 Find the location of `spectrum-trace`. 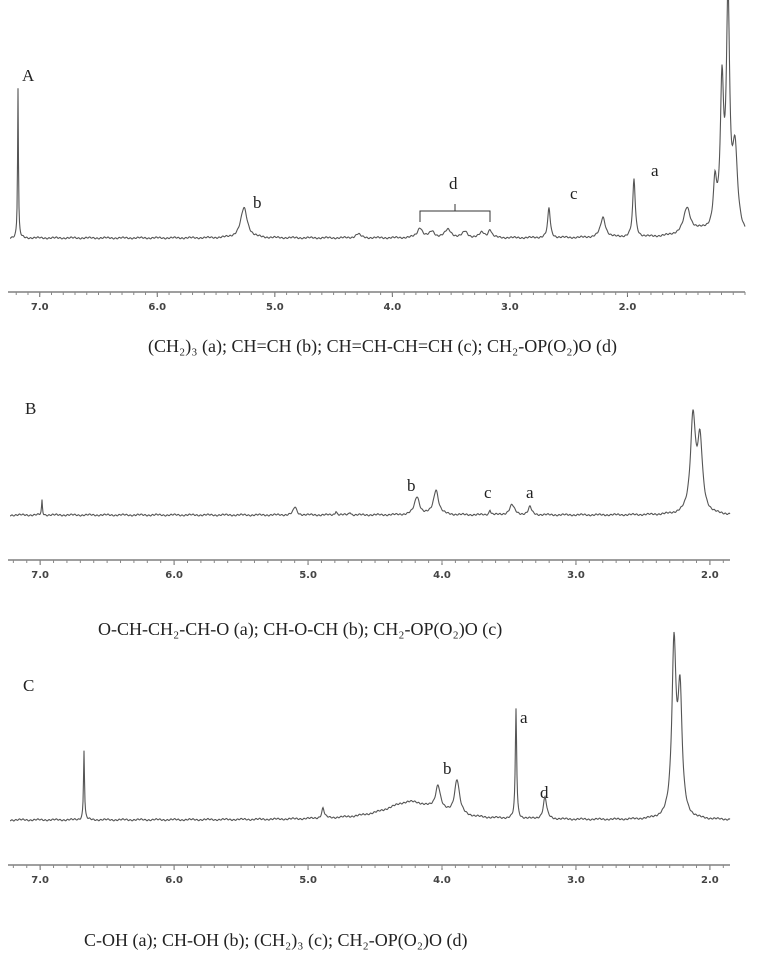

spectrum-trace is located at coordinates (370, 463).